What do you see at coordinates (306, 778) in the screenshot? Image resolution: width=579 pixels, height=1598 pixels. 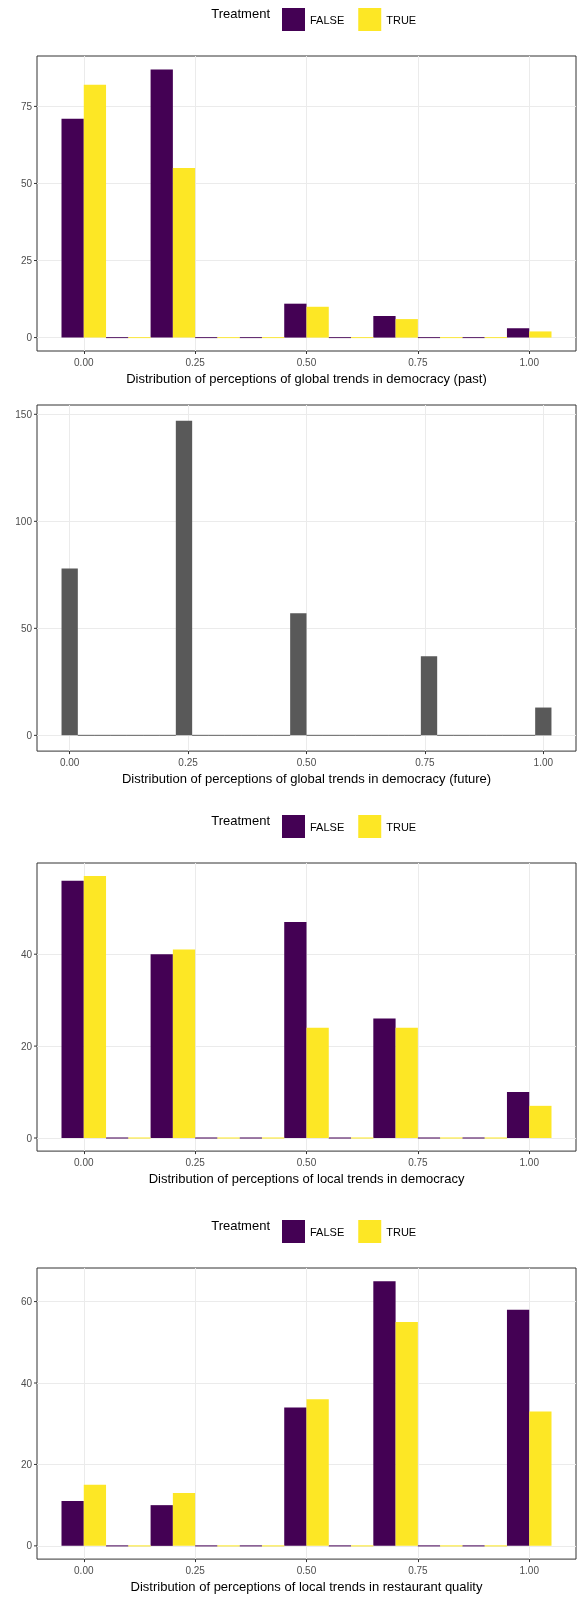 I see `x-axis-title: Distribution of perceptions of global trends in democracy (future)` at bounding box center [306, 778].